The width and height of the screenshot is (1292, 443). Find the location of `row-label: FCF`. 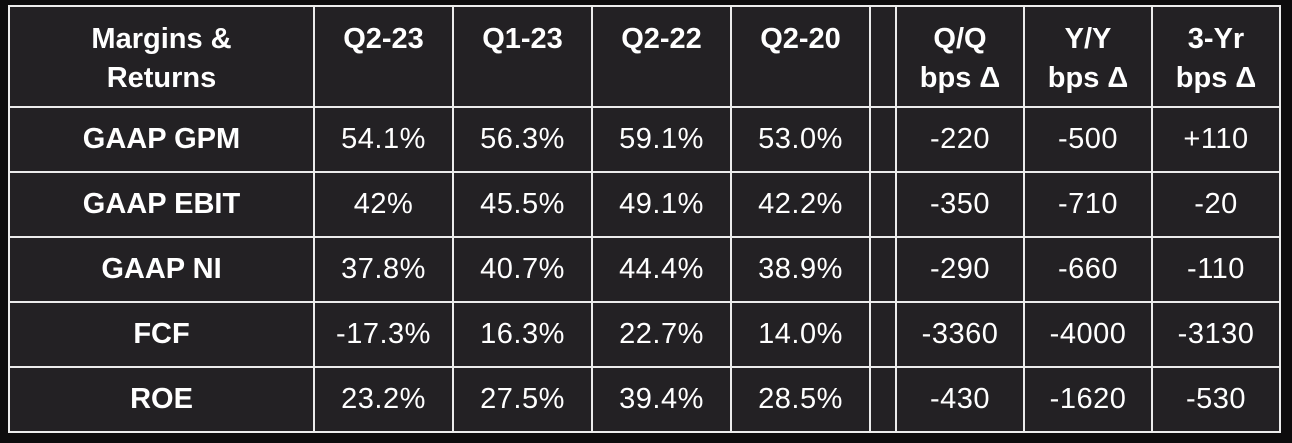

row-label: FCF is located at coordinates (161, 334).